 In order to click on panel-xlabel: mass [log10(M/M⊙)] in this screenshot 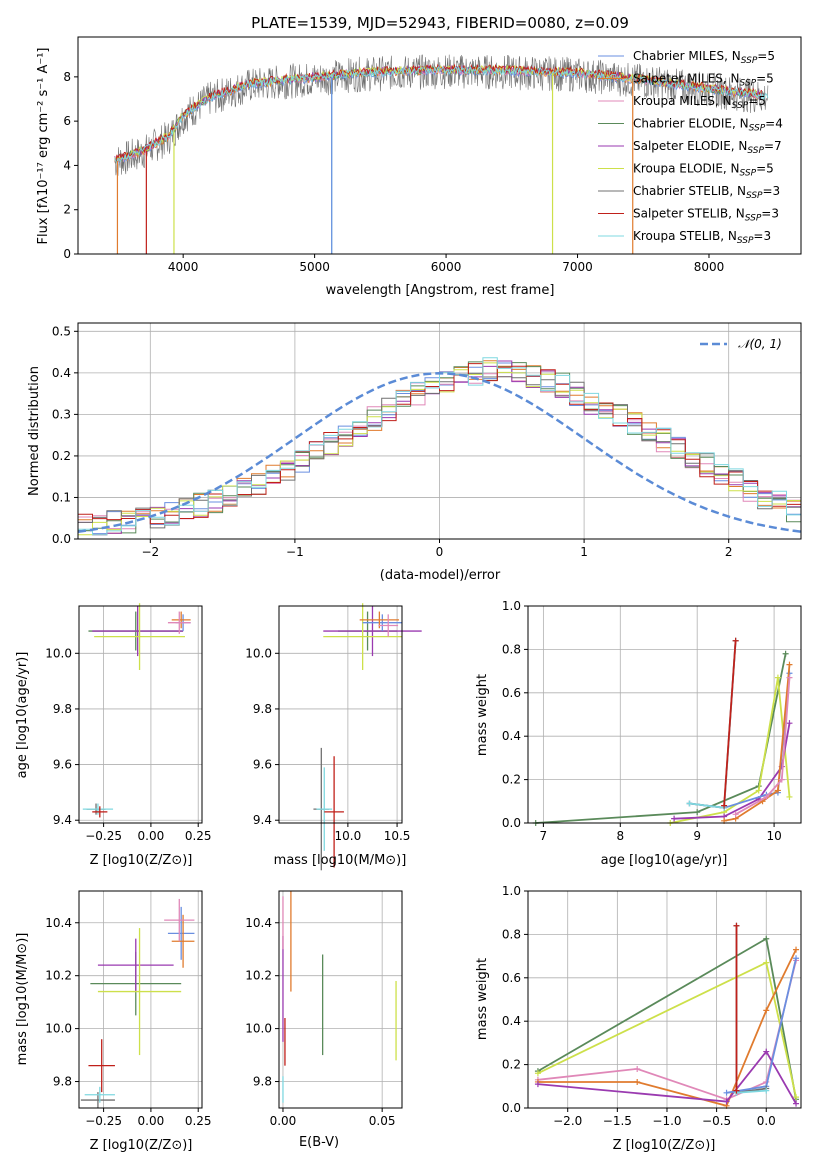, I will do `click(340, 860)`.